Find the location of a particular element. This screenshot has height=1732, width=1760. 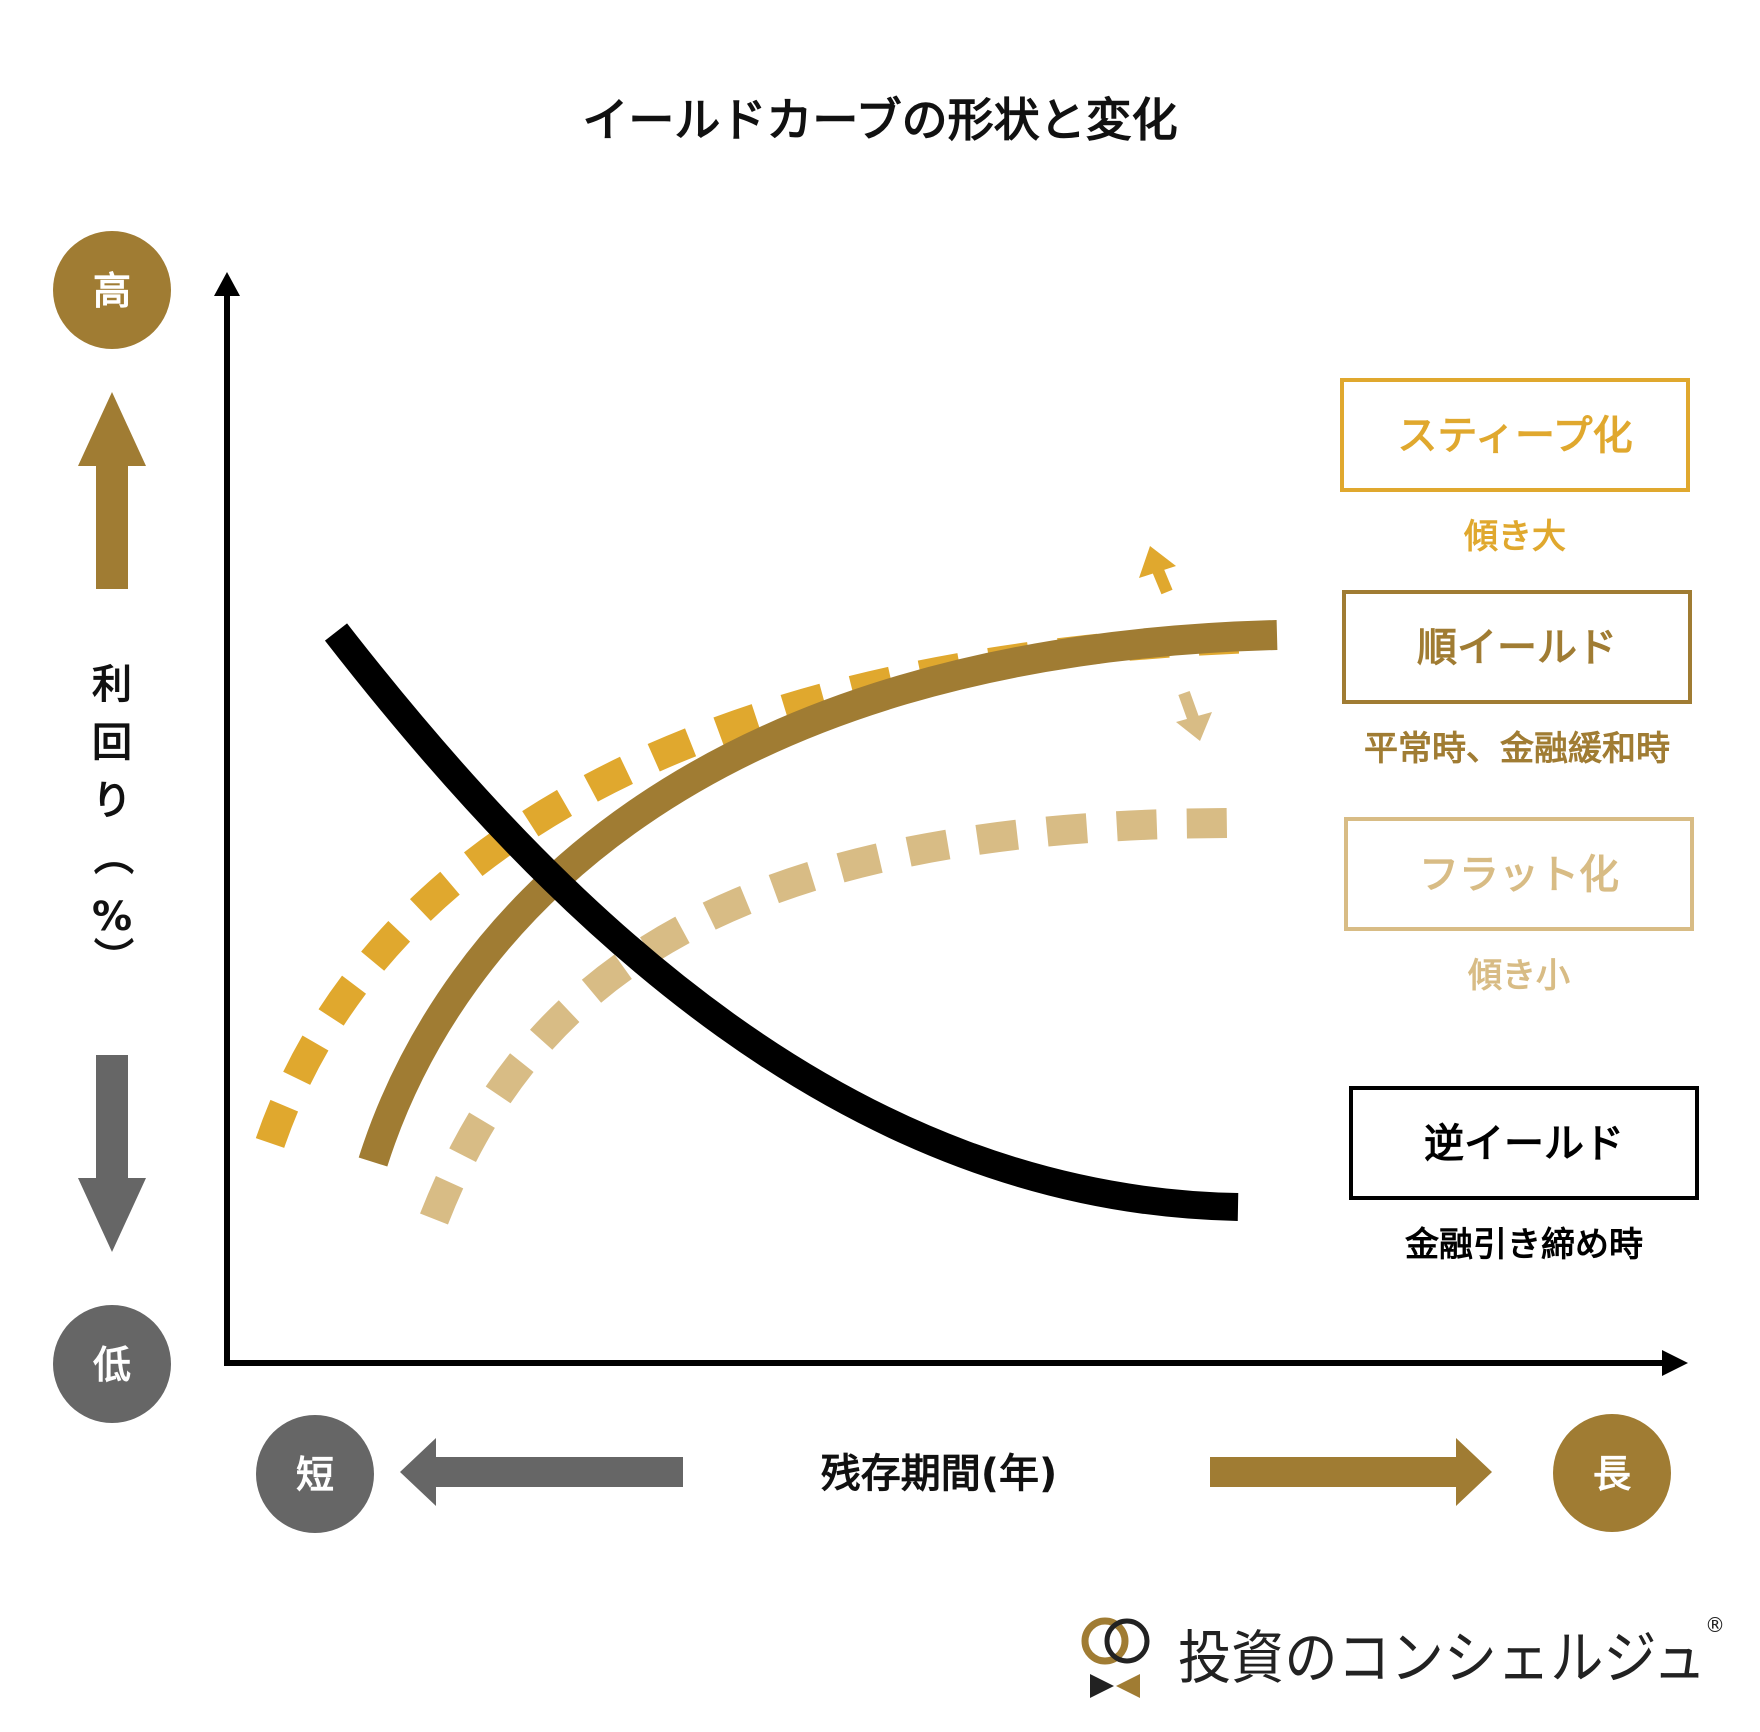

y-low-indicator: 低 is located at coordinates (112, 1364).